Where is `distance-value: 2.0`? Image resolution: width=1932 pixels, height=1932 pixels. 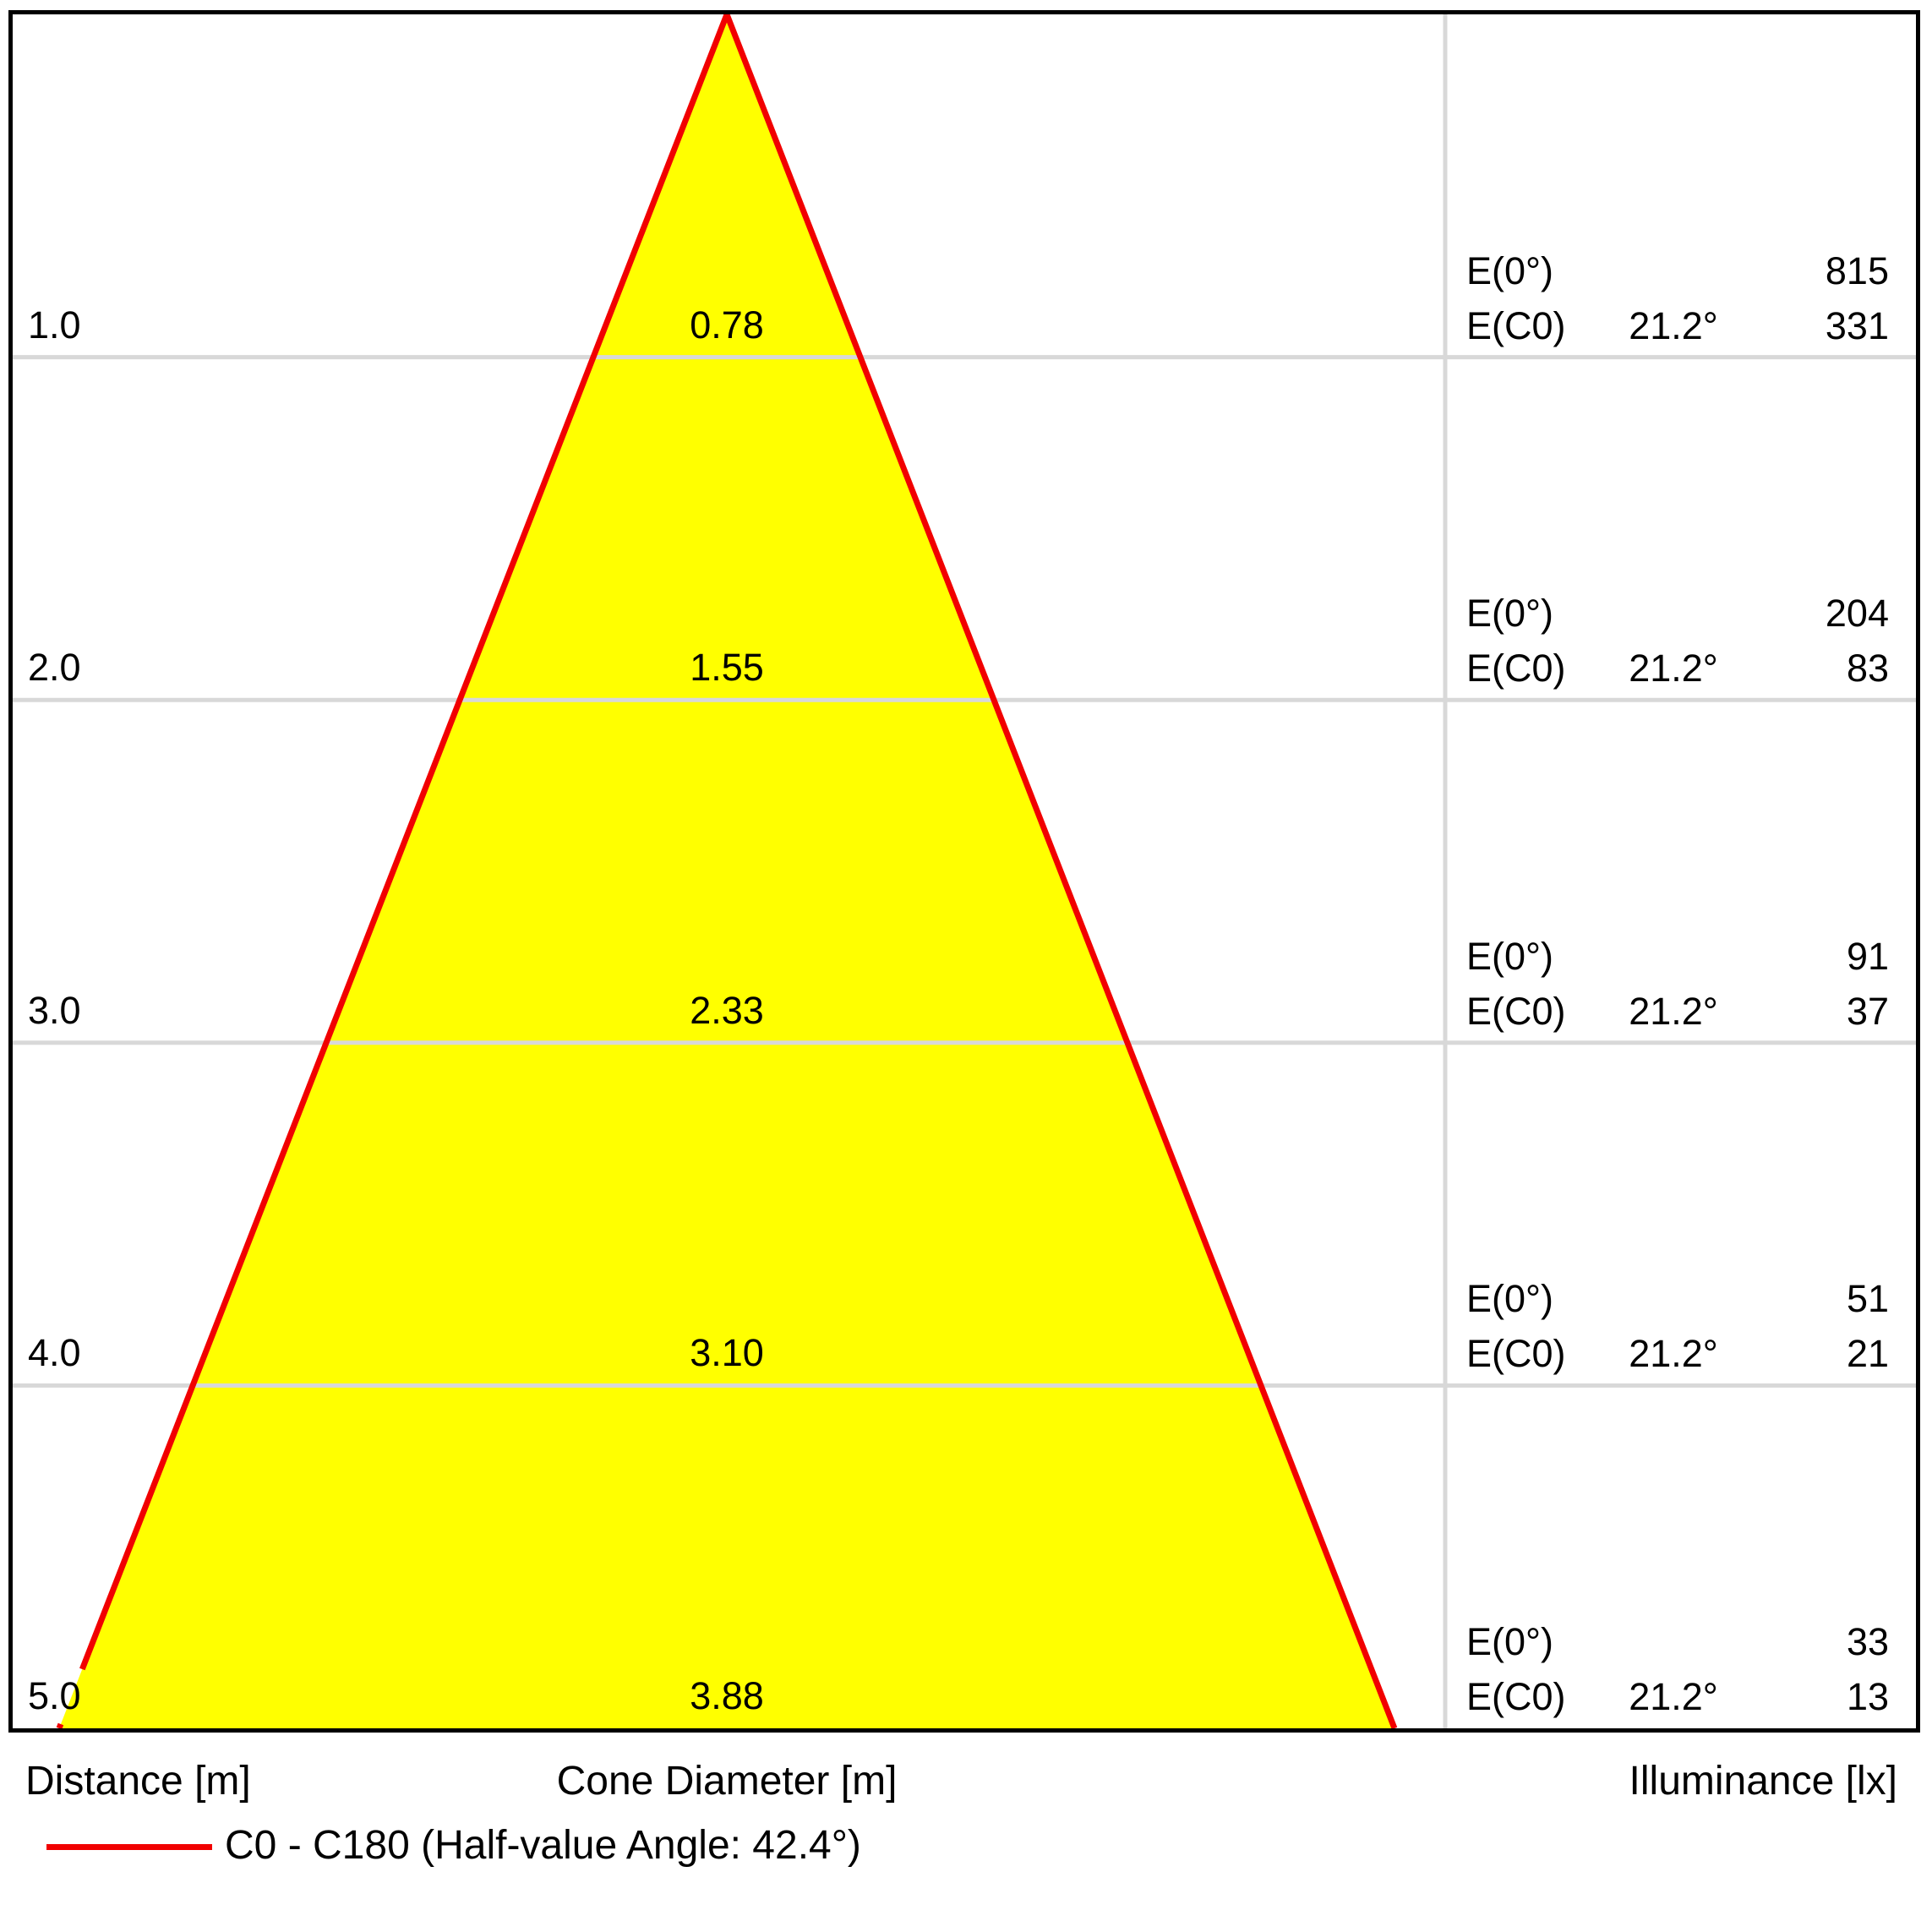
distance-value: 2.0 is located at coordinates (54, 668).